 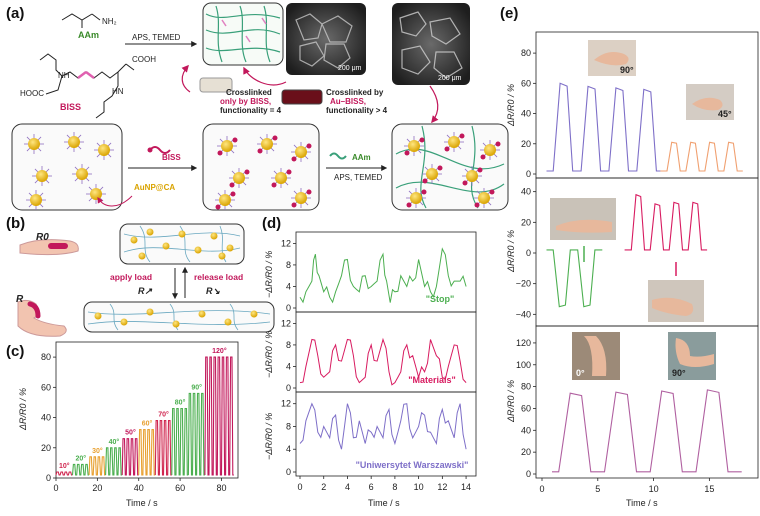 I want to click on chart-c-frame, so click(x=147, y=410).